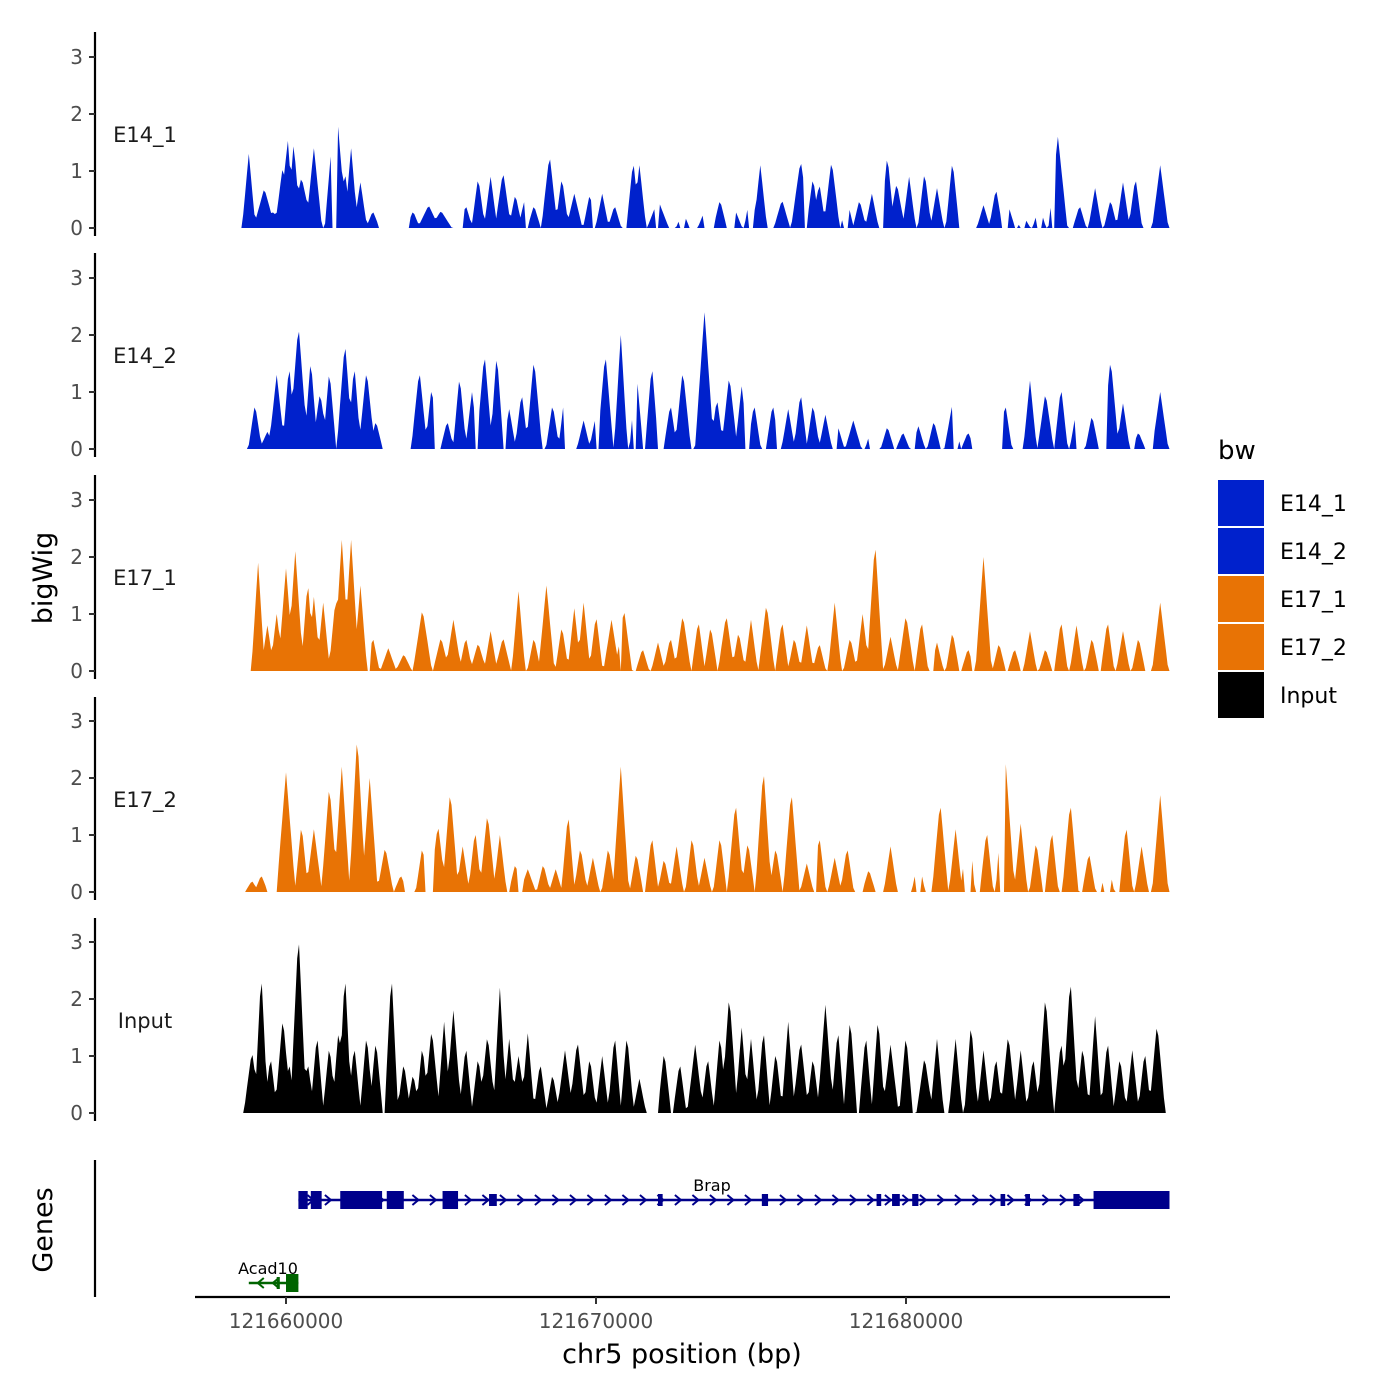  I want to click on gene-annotation-track: Brap Acad10, so click(631, 1228).